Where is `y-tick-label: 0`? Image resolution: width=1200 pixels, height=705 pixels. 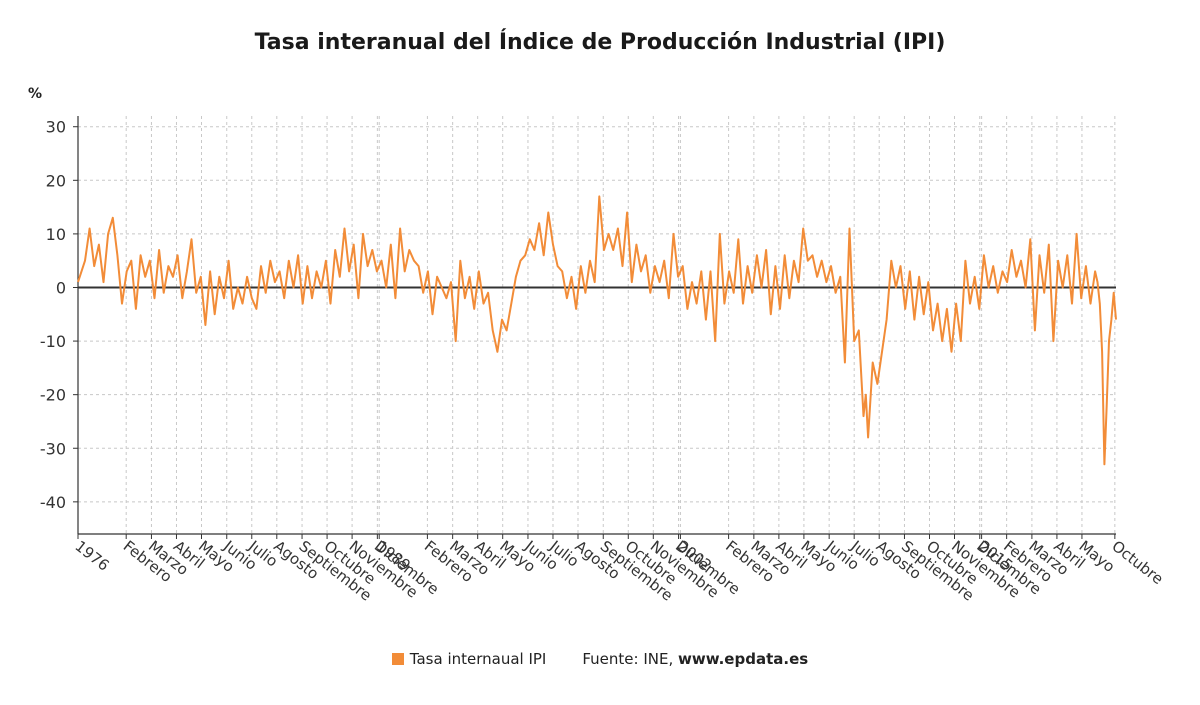 y-tick-label: 0 is located at coordinates (61, 287).